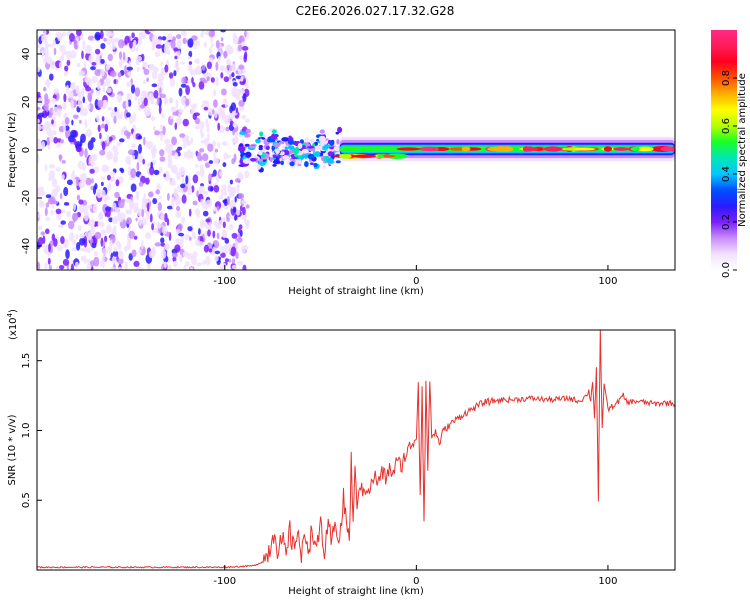  Describe the element at coordinates (607, 281) in the screenshot. I see `spectrogram-xtick-label: 100` at that location.